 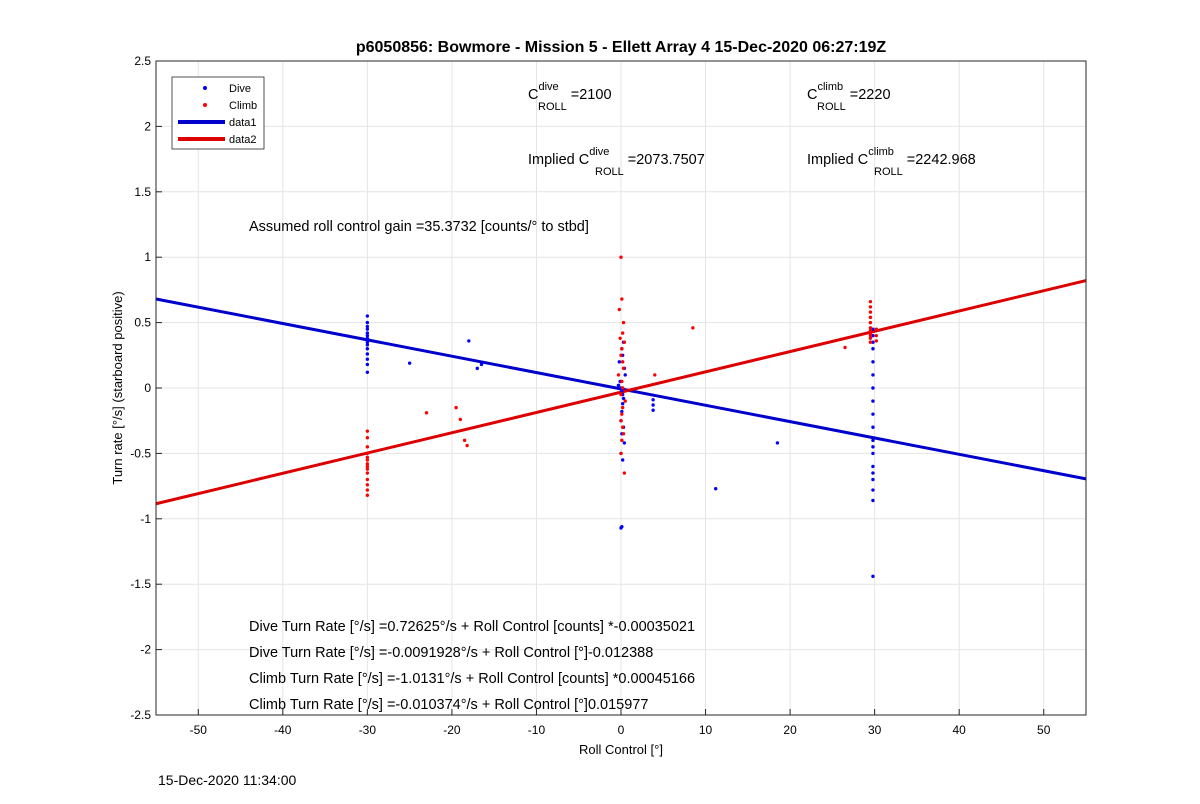 I want to click on y-tick-label: 0.5, so click(x=142, y=323).